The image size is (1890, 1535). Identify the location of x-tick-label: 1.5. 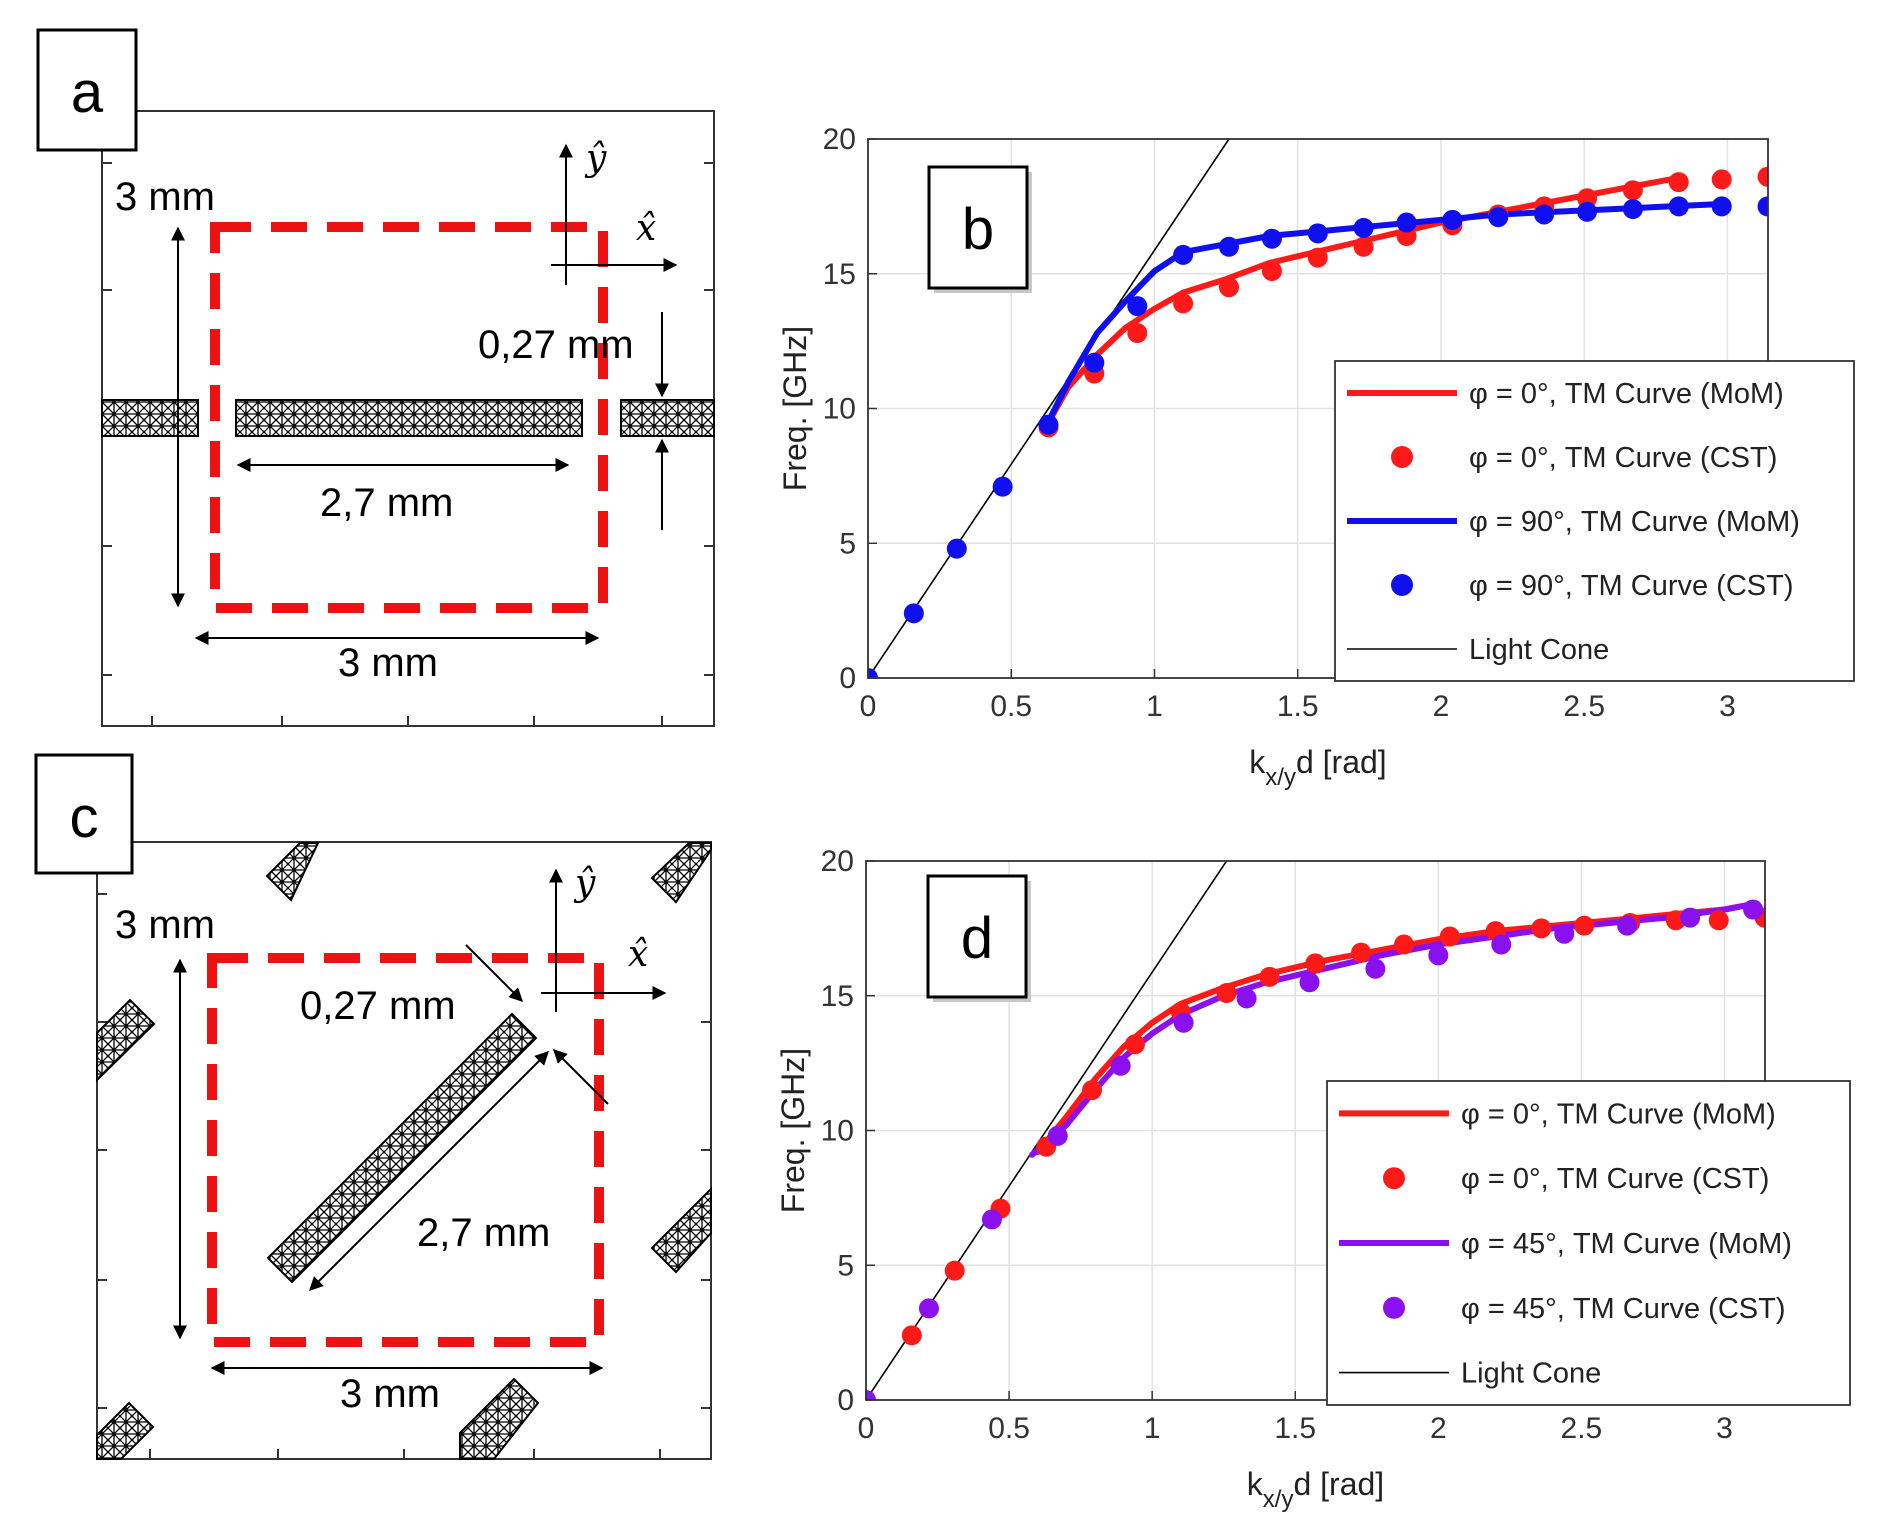
(1298, 706).